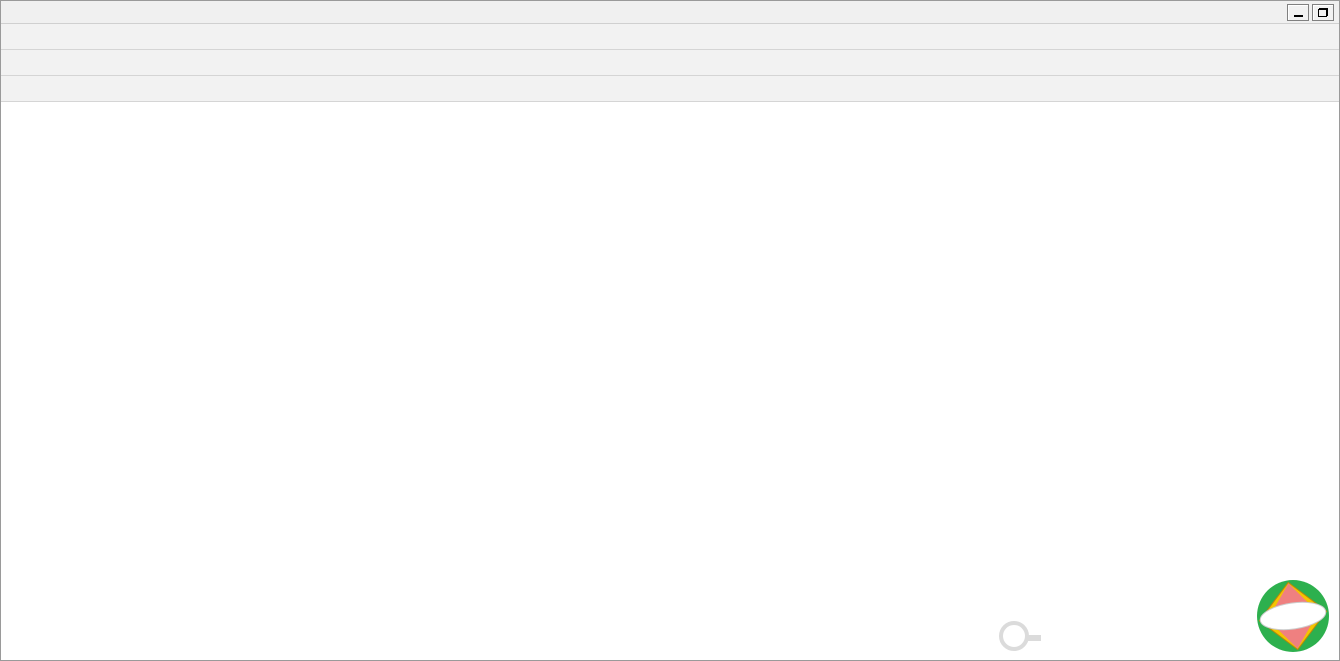 The height and width of the screenshot is (661, 1340). What do you see at coordinates (670, 12) in the screenshot?
I see `menu-bar` at bounding box center [670, 12].